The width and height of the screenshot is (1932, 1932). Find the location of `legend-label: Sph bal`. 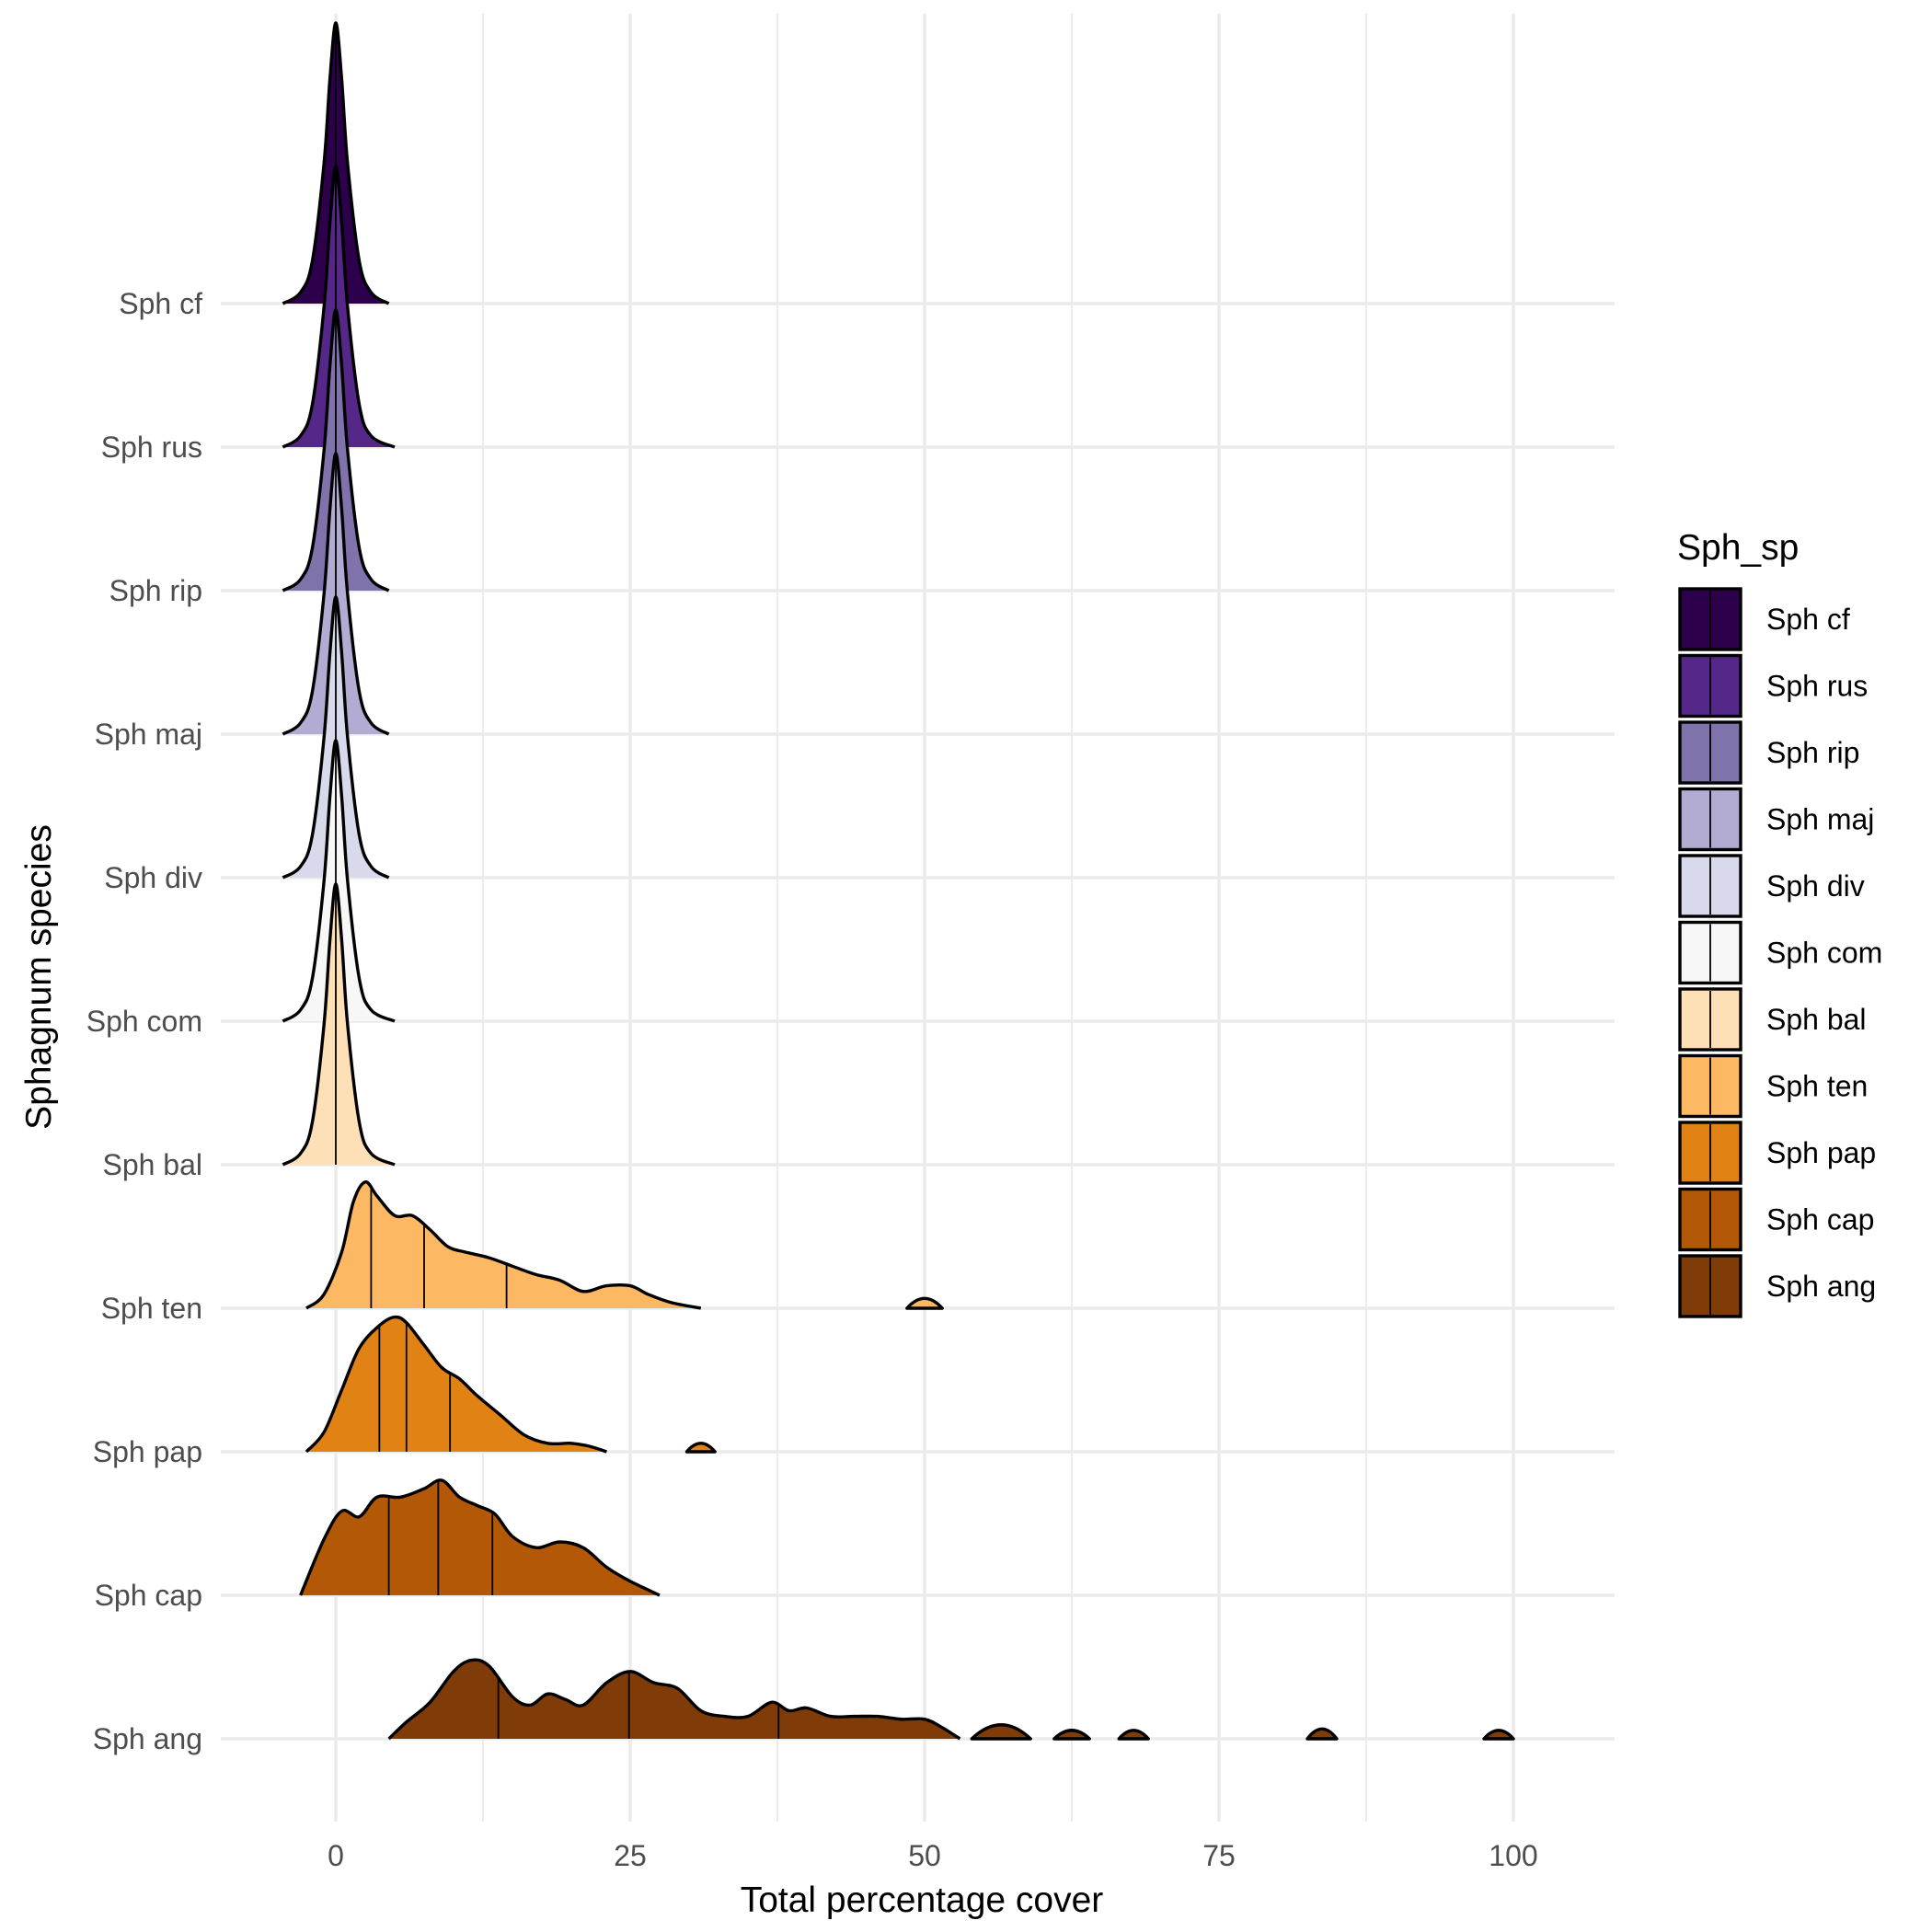

legend-label: Sph bal is located at coordinates (1816, 1020).